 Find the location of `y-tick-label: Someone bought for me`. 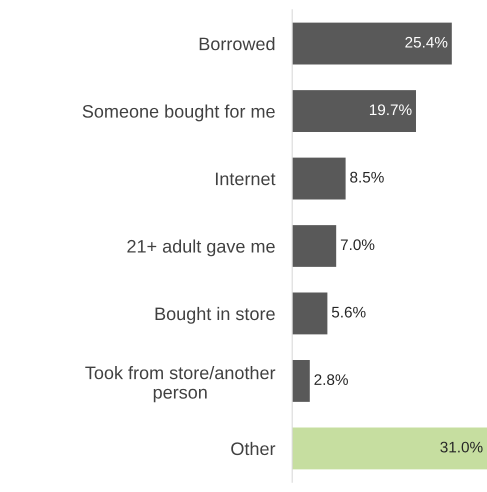

y-tick-label: Someone bought for me is located at coordinates (178, 113).